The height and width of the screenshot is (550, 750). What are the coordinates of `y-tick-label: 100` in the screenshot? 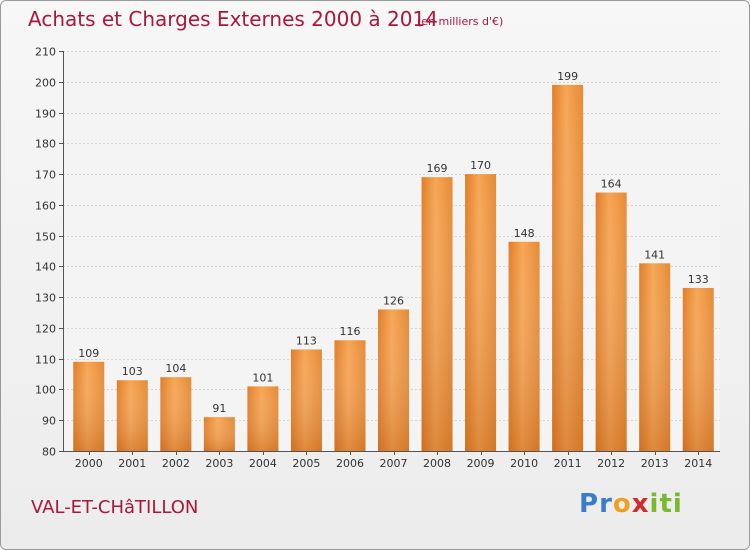 It's located at (45, 390).